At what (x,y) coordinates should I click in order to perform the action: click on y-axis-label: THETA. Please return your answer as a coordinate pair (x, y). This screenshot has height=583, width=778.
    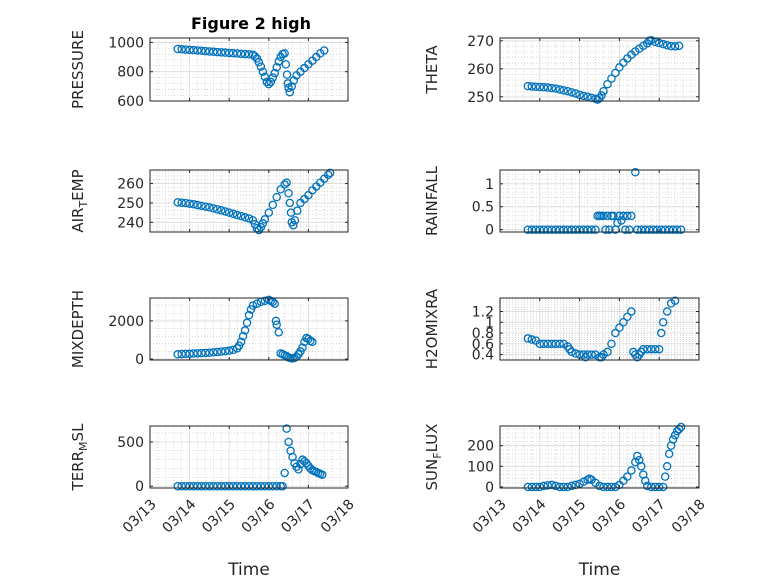
    Looking at the image, I should click on (432, 70).